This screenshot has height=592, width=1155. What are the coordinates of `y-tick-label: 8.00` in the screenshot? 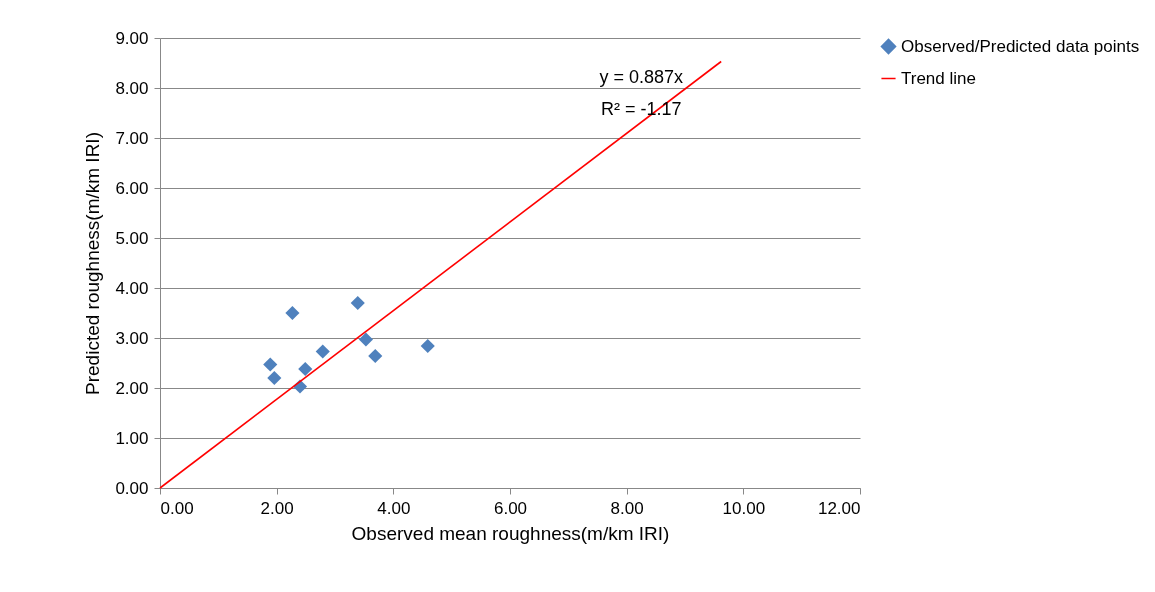 It's located at (132, 88).